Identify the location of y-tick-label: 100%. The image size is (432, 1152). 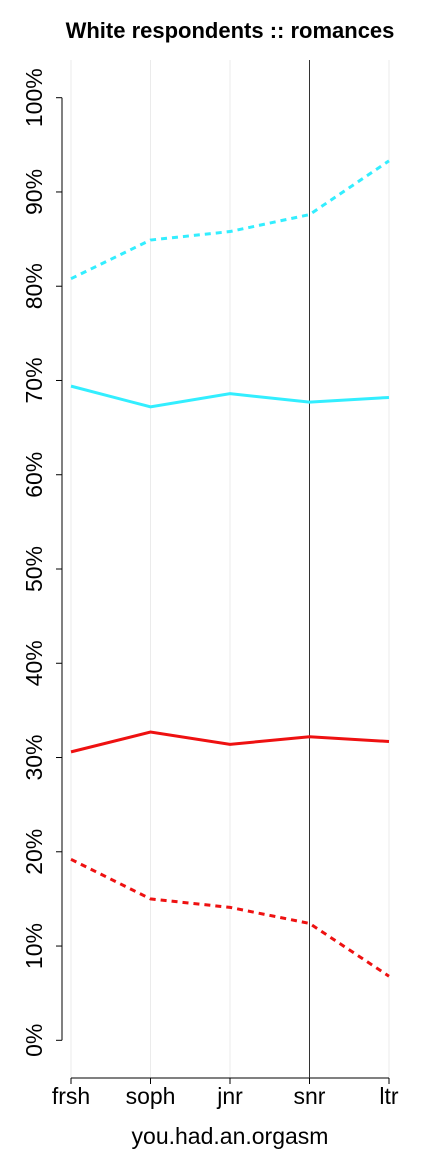
(34, 97).